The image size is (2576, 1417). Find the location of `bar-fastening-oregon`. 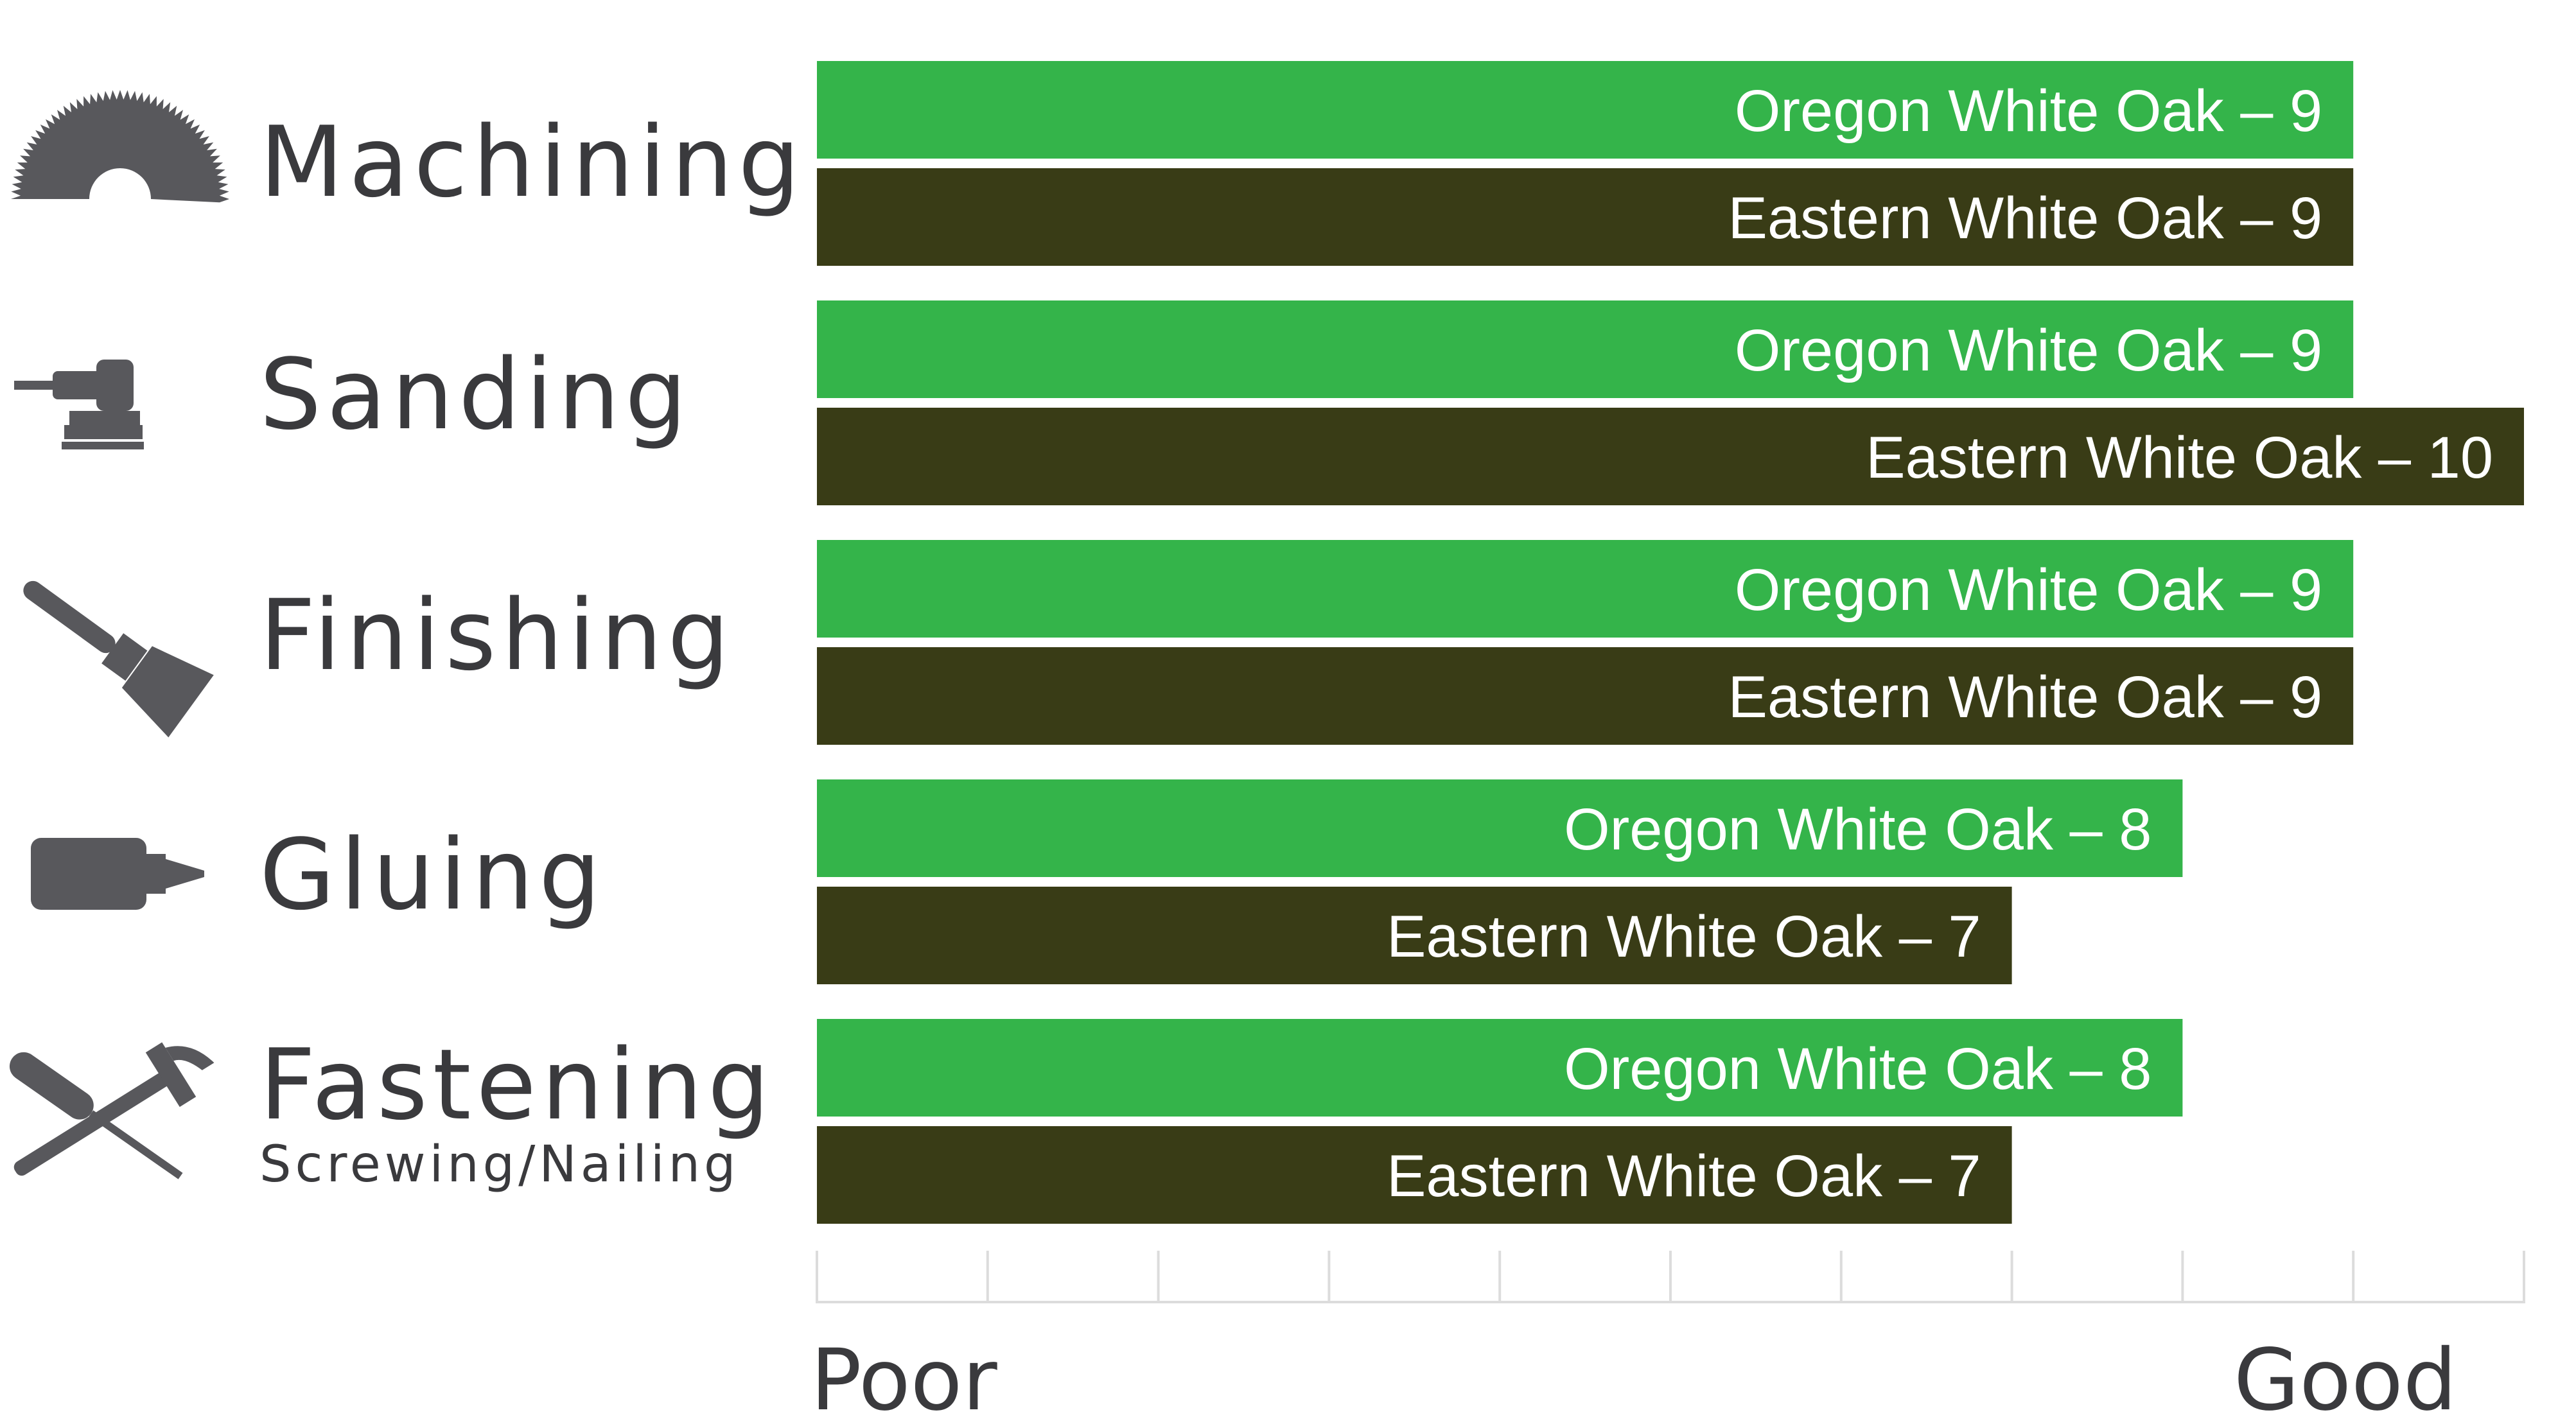

bar-fastening-oregon is located at coordinates (1500, 1068).